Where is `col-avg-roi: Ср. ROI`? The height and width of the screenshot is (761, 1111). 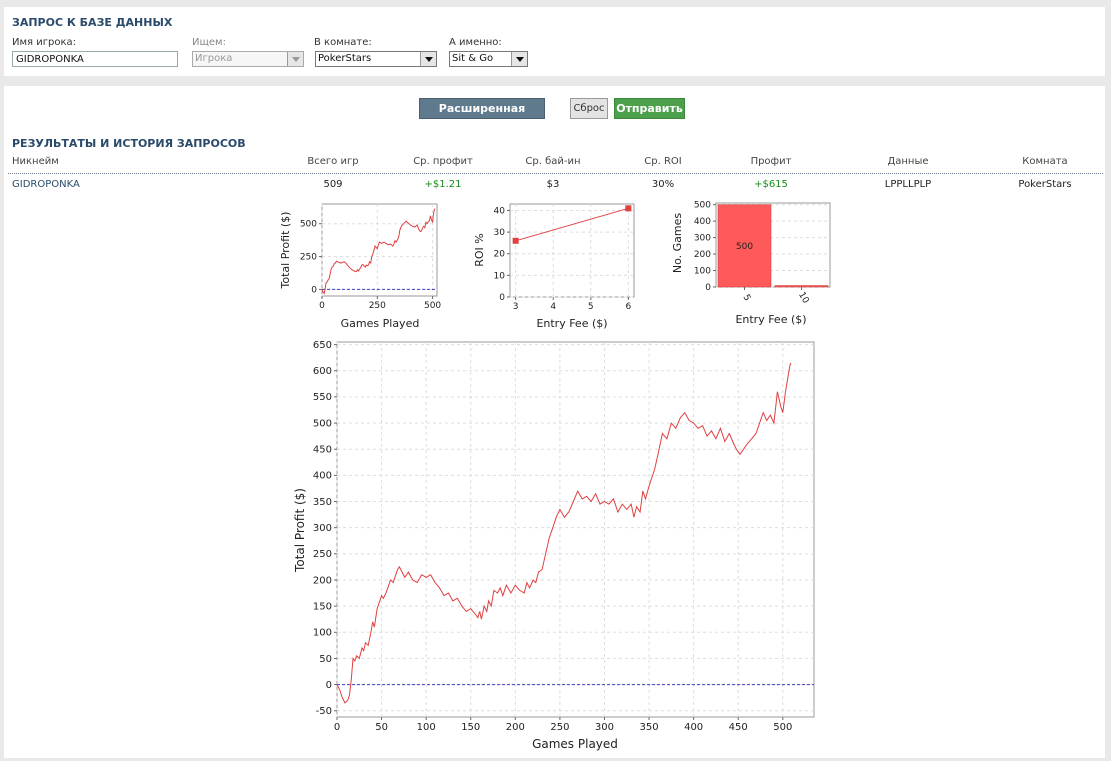 col-avg-roi: Ср. ROI is located at coordinates (663, 161).